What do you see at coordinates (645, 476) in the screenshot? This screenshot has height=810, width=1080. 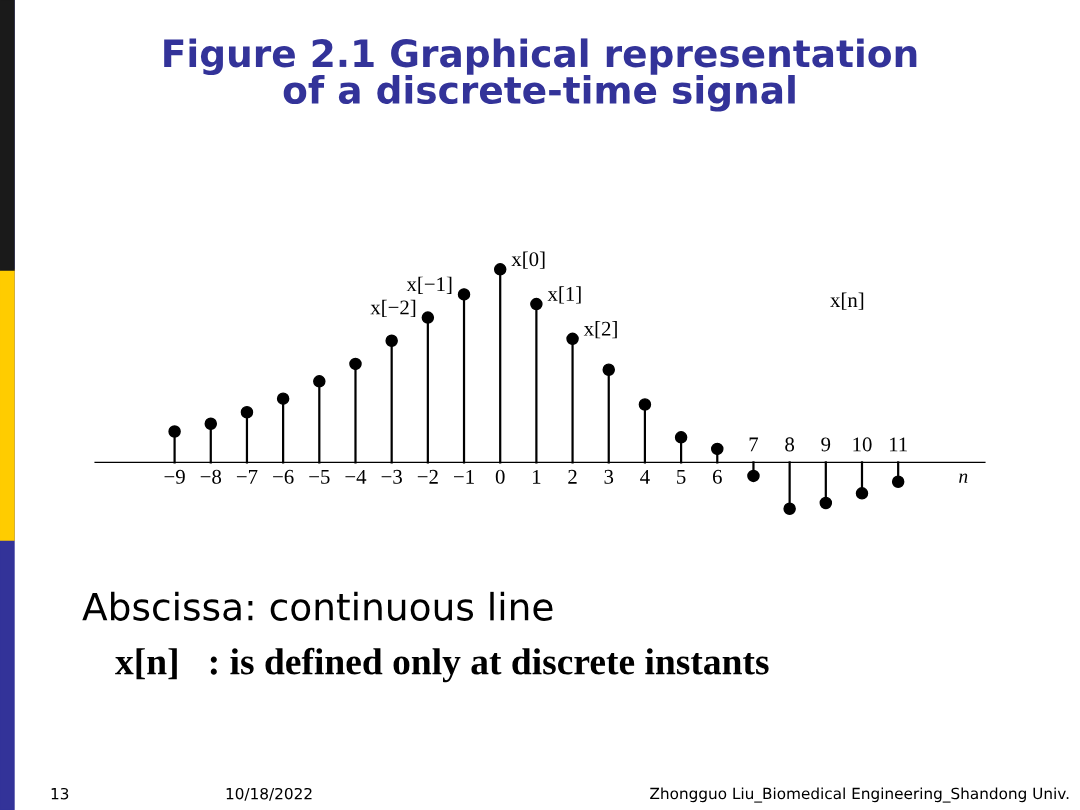 I see `x-tick-label: 4` at bounding box center [645, 476].